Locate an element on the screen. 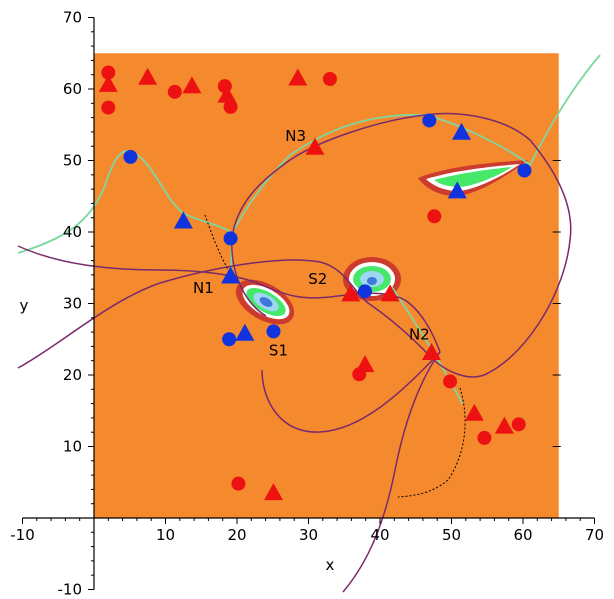 The image size is (614, 599). x-tick-label: -10 is located at coordinates (22, 535).